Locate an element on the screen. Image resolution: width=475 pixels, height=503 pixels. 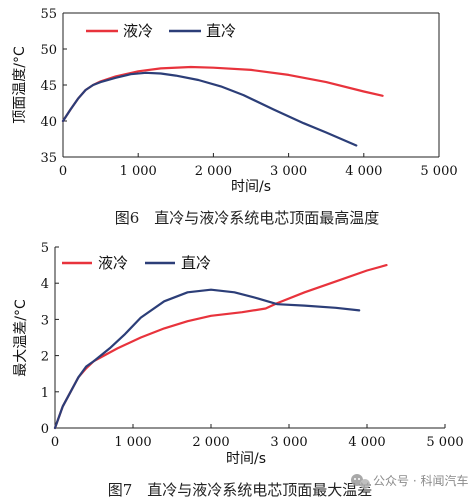
series-lines is located at coordinates (222, 106).